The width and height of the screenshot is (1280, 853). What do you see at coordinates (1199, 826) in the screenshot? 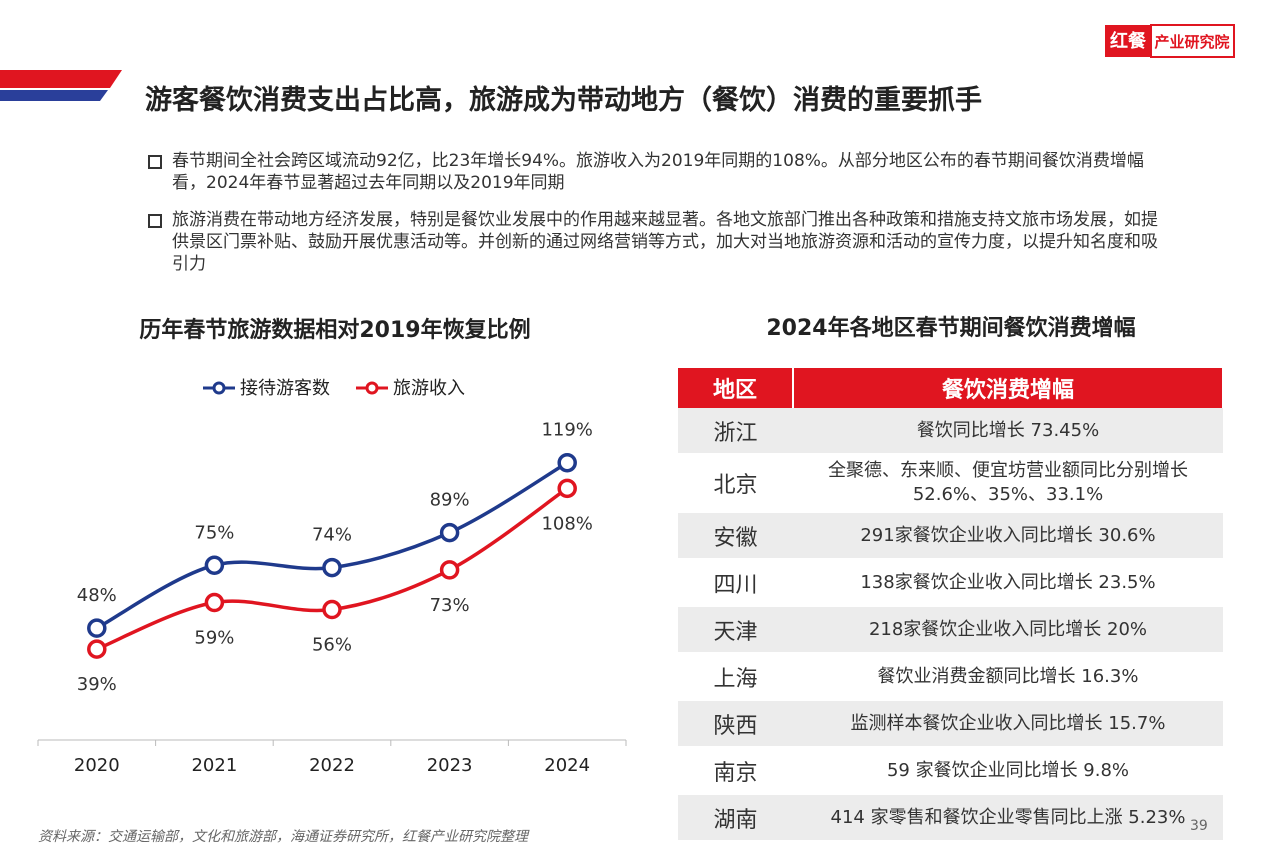
I see `page-number: 39` at bounding box center [1199, 826].